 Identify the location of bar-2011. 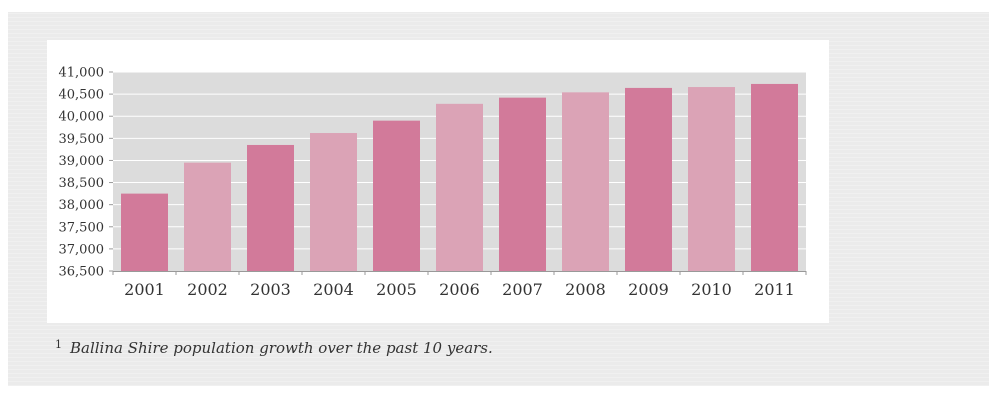
(774, 177).